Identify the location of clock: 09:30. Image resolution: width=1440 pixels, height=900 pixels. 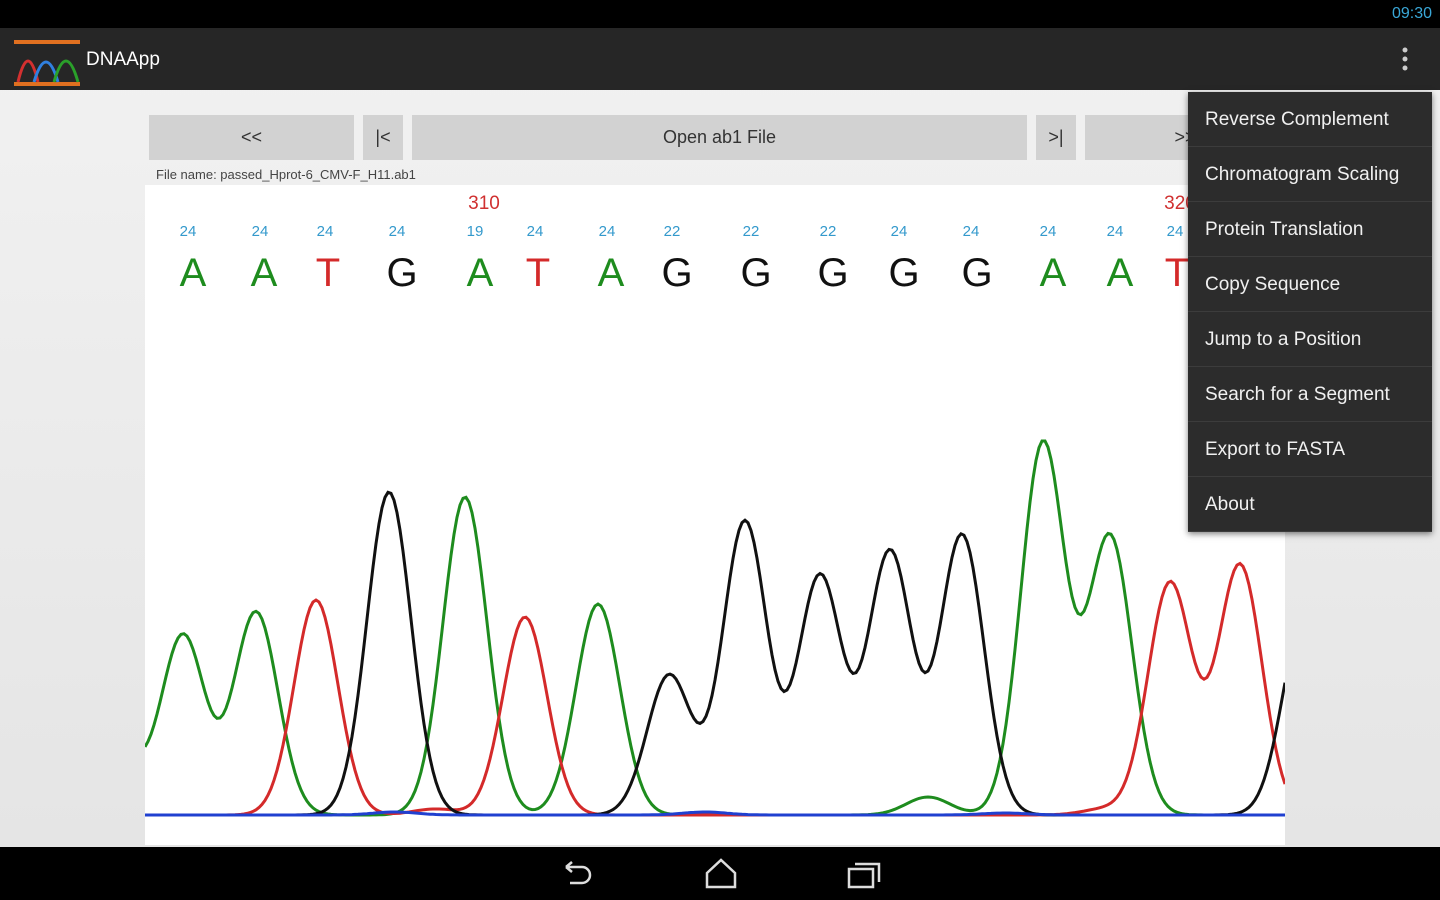
(1411, 13).